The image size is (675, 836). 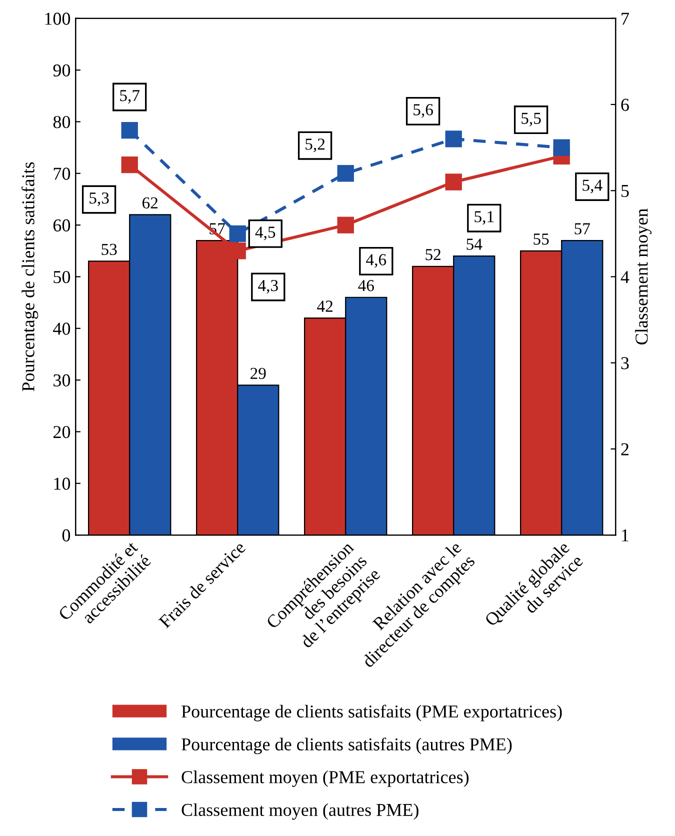 I want to click on data-label: 5,2, so click(x=315, y=145).